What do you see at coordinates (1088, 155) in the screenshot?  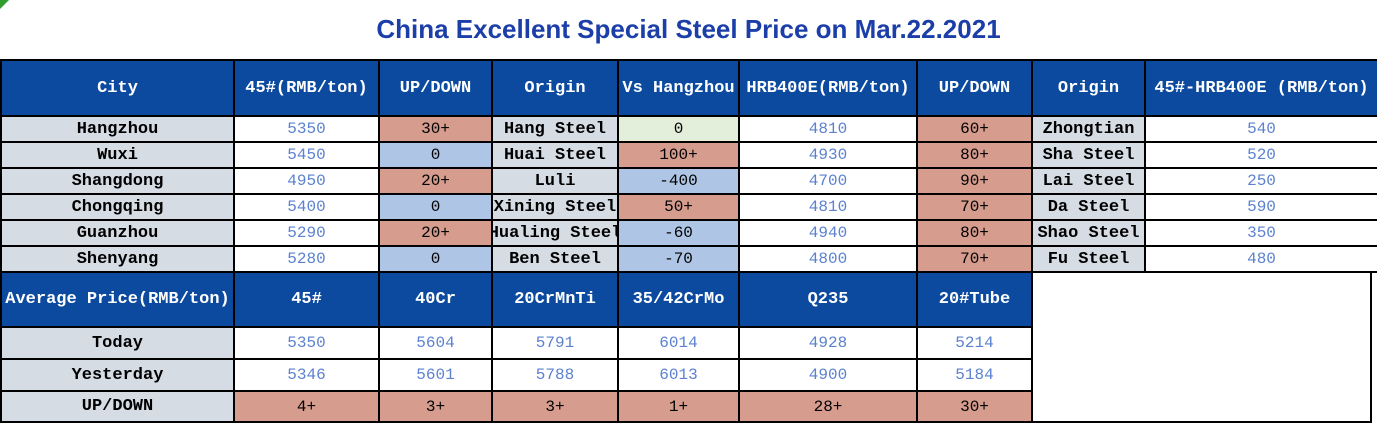 I see `cell-origin-hrb: Sha Steel` at bounding box center [1088, 155].